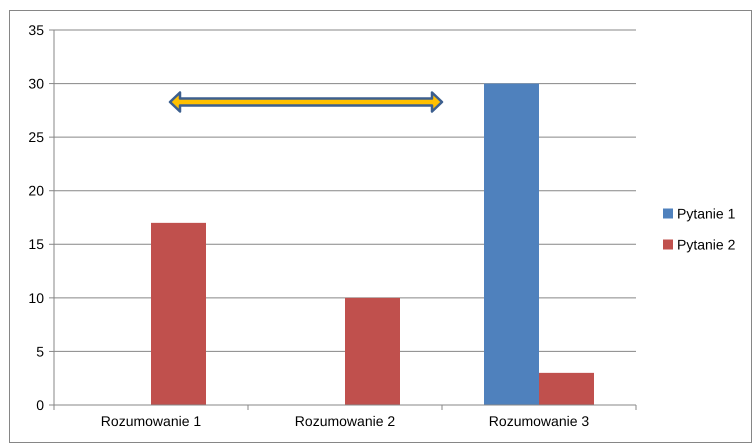 This screenshot has height=443, width=752. I want to click on y-tick-label: 15, so click(36, 244).